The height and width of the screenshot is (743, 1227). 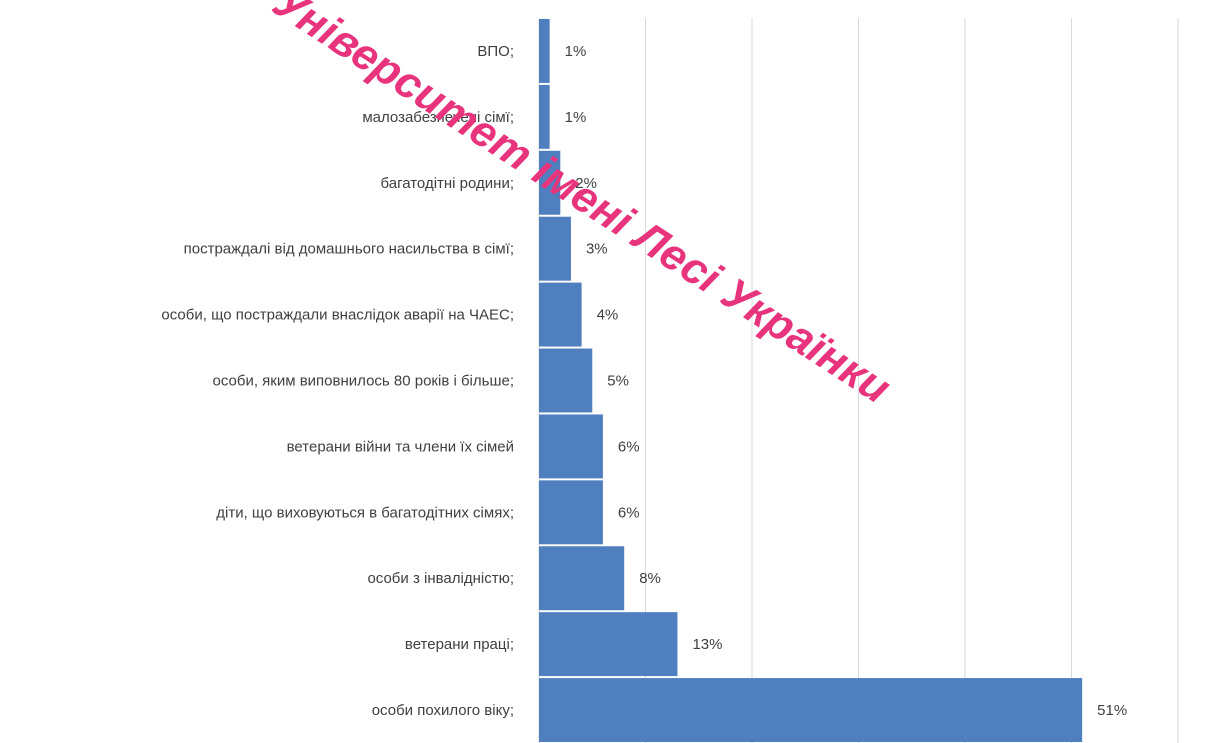 I want to click on category-label: малозабезпечені сімї;, so click(x=438, y=117).